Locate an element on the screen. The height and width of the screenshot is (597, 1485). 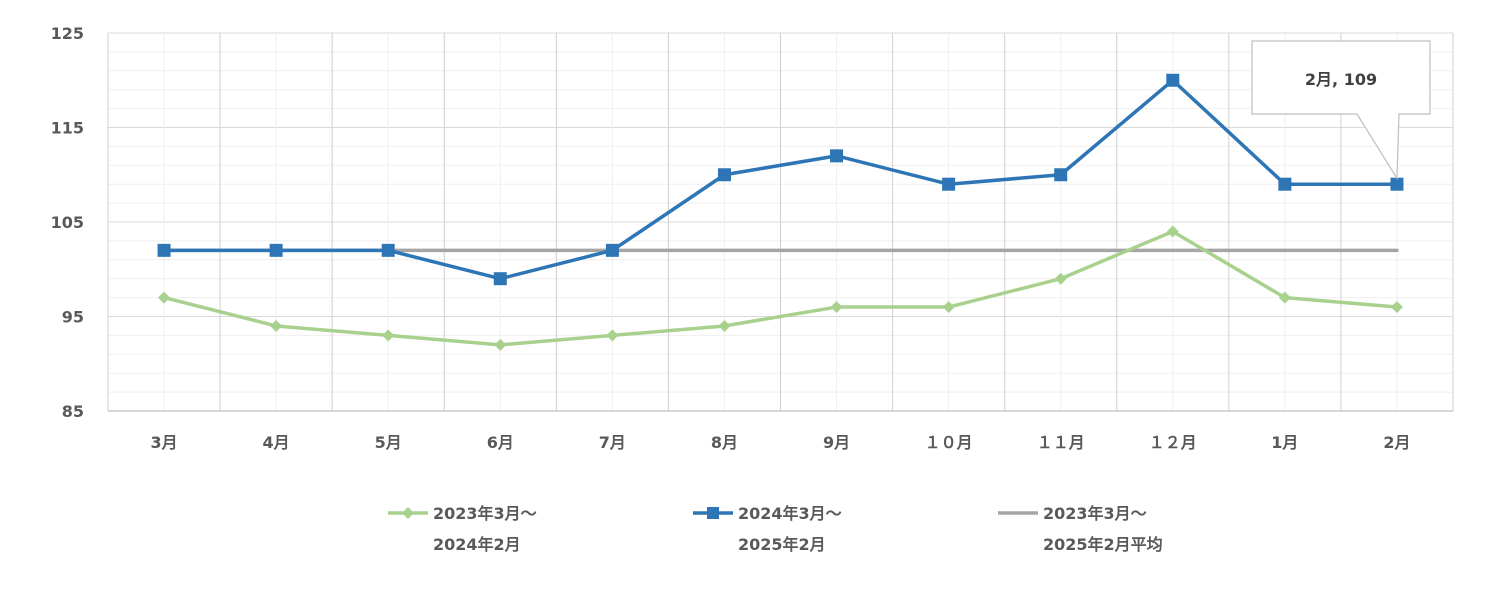
y-tick-label: 95 is located at coordinates (73, 317).